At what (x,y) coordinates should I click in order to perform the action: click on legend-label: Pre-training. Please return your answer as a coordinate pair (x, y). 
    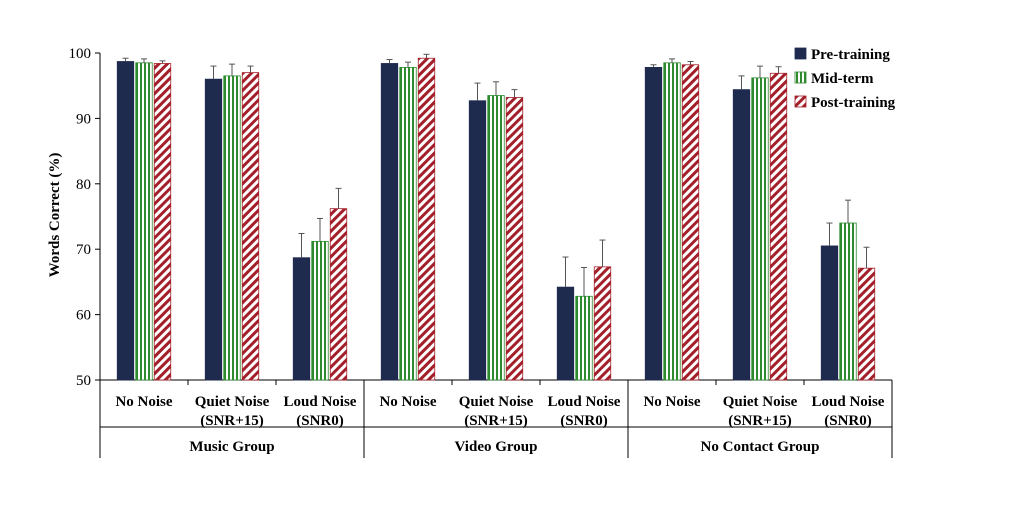
    Looking at the image, I should click on (850, 55).